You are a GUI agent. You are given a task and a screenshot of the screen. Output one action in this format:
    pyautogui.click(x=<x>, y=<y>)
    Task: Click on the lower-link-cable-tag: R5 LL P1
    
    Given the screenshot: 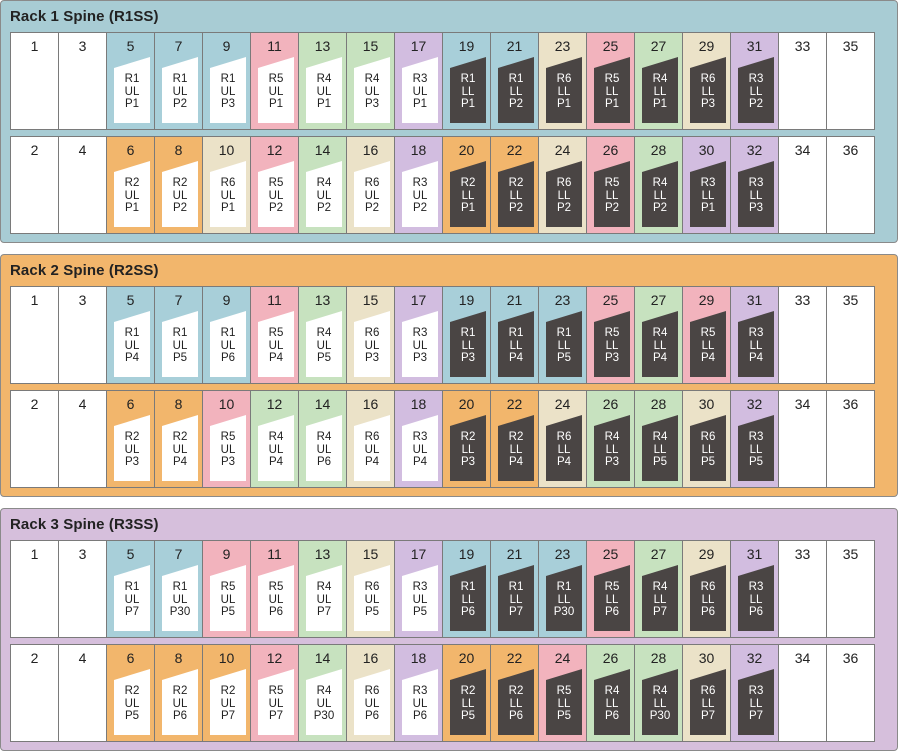 What is the action you would take?
    pyautogui.click(x=612, y=90)
    